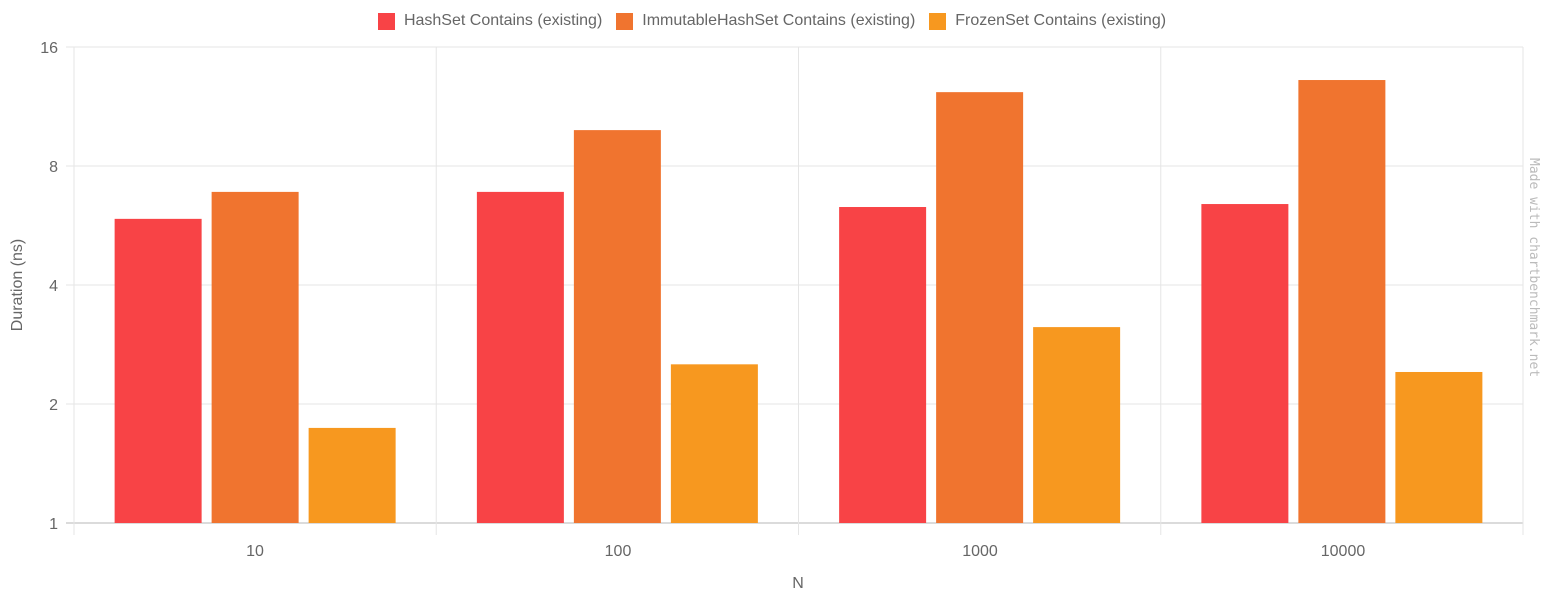  What do you see at coordinates (938, 21) in the screenshot?
I see `legend-swatch-frozenset` at bounding box center [938, 21].